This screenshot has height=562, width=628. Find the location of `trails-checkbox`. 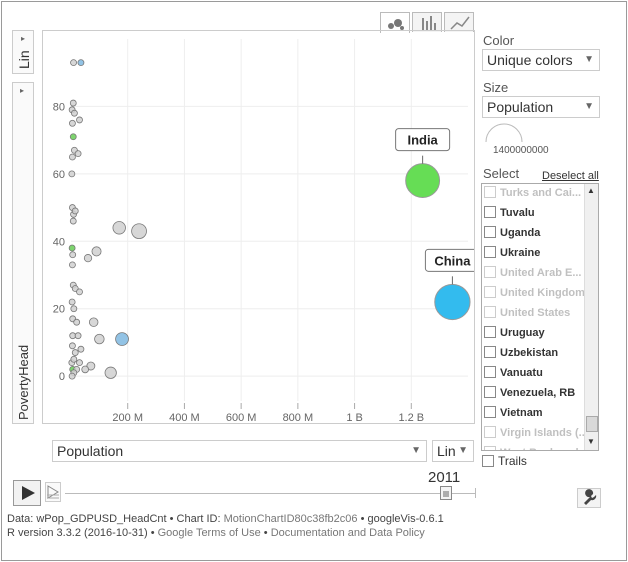

trails-checkbox is located at coordinates (488, 460).